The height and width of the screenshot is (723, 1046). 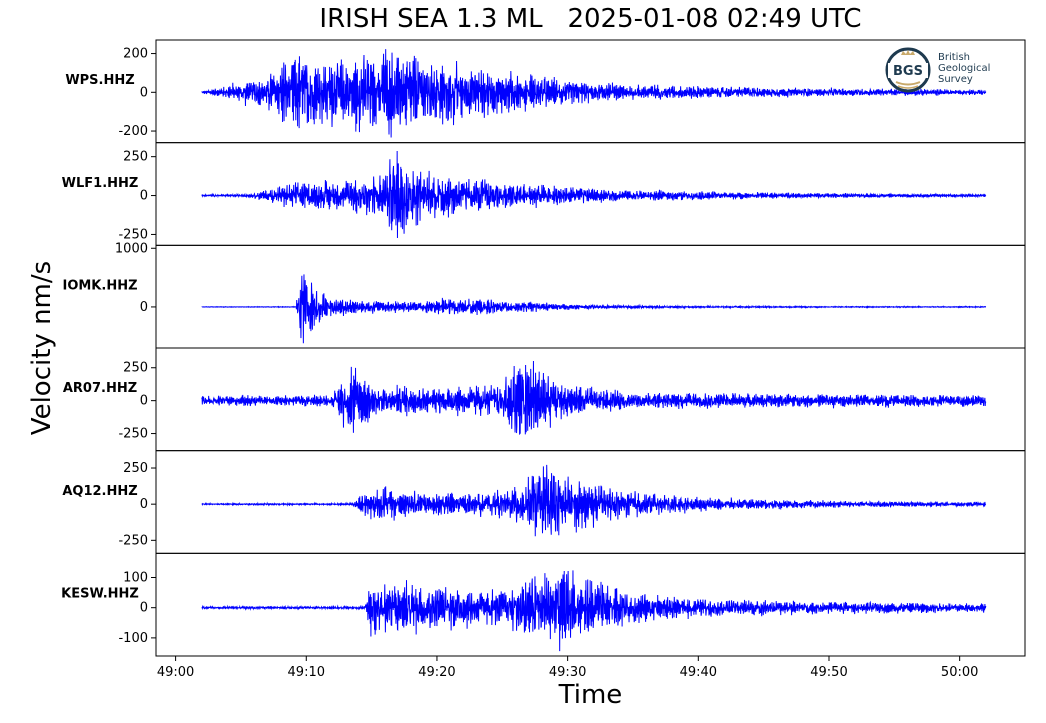 I want to click on logo-line-2: Geological, so click(x=964, y=68).